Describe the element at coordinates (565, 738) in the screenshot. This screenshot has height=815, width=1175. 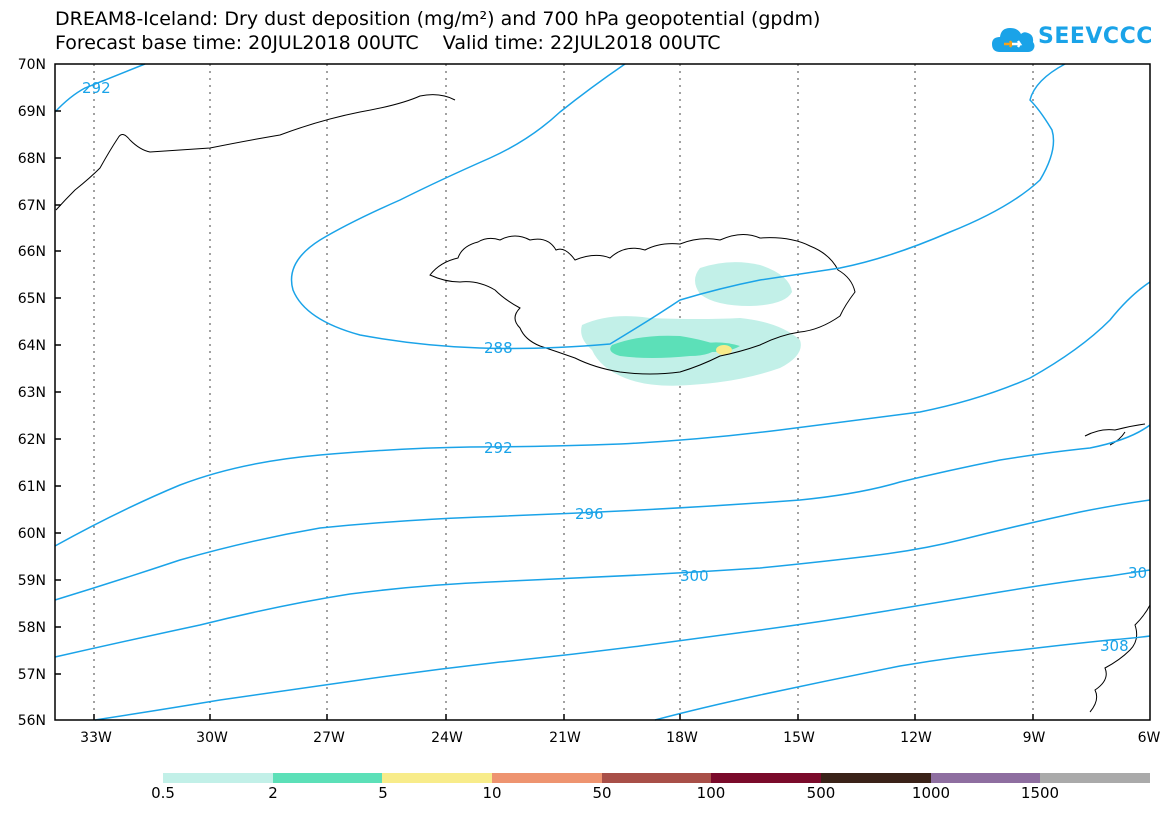
I see `lon-label: 21W` at that location.